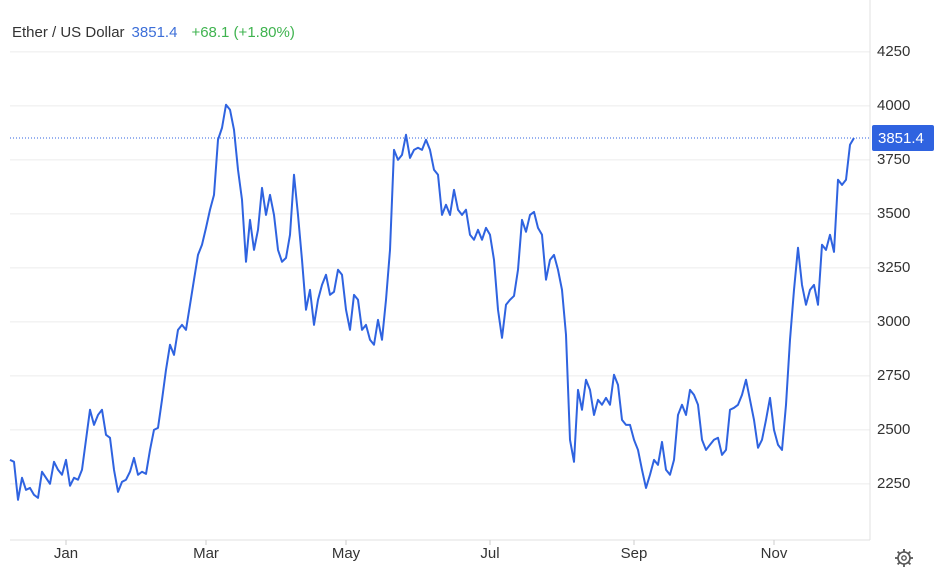 The height and width of the screenshot is (570, 939). I want to click on y-tick-label: 2250, so click(893, 483).